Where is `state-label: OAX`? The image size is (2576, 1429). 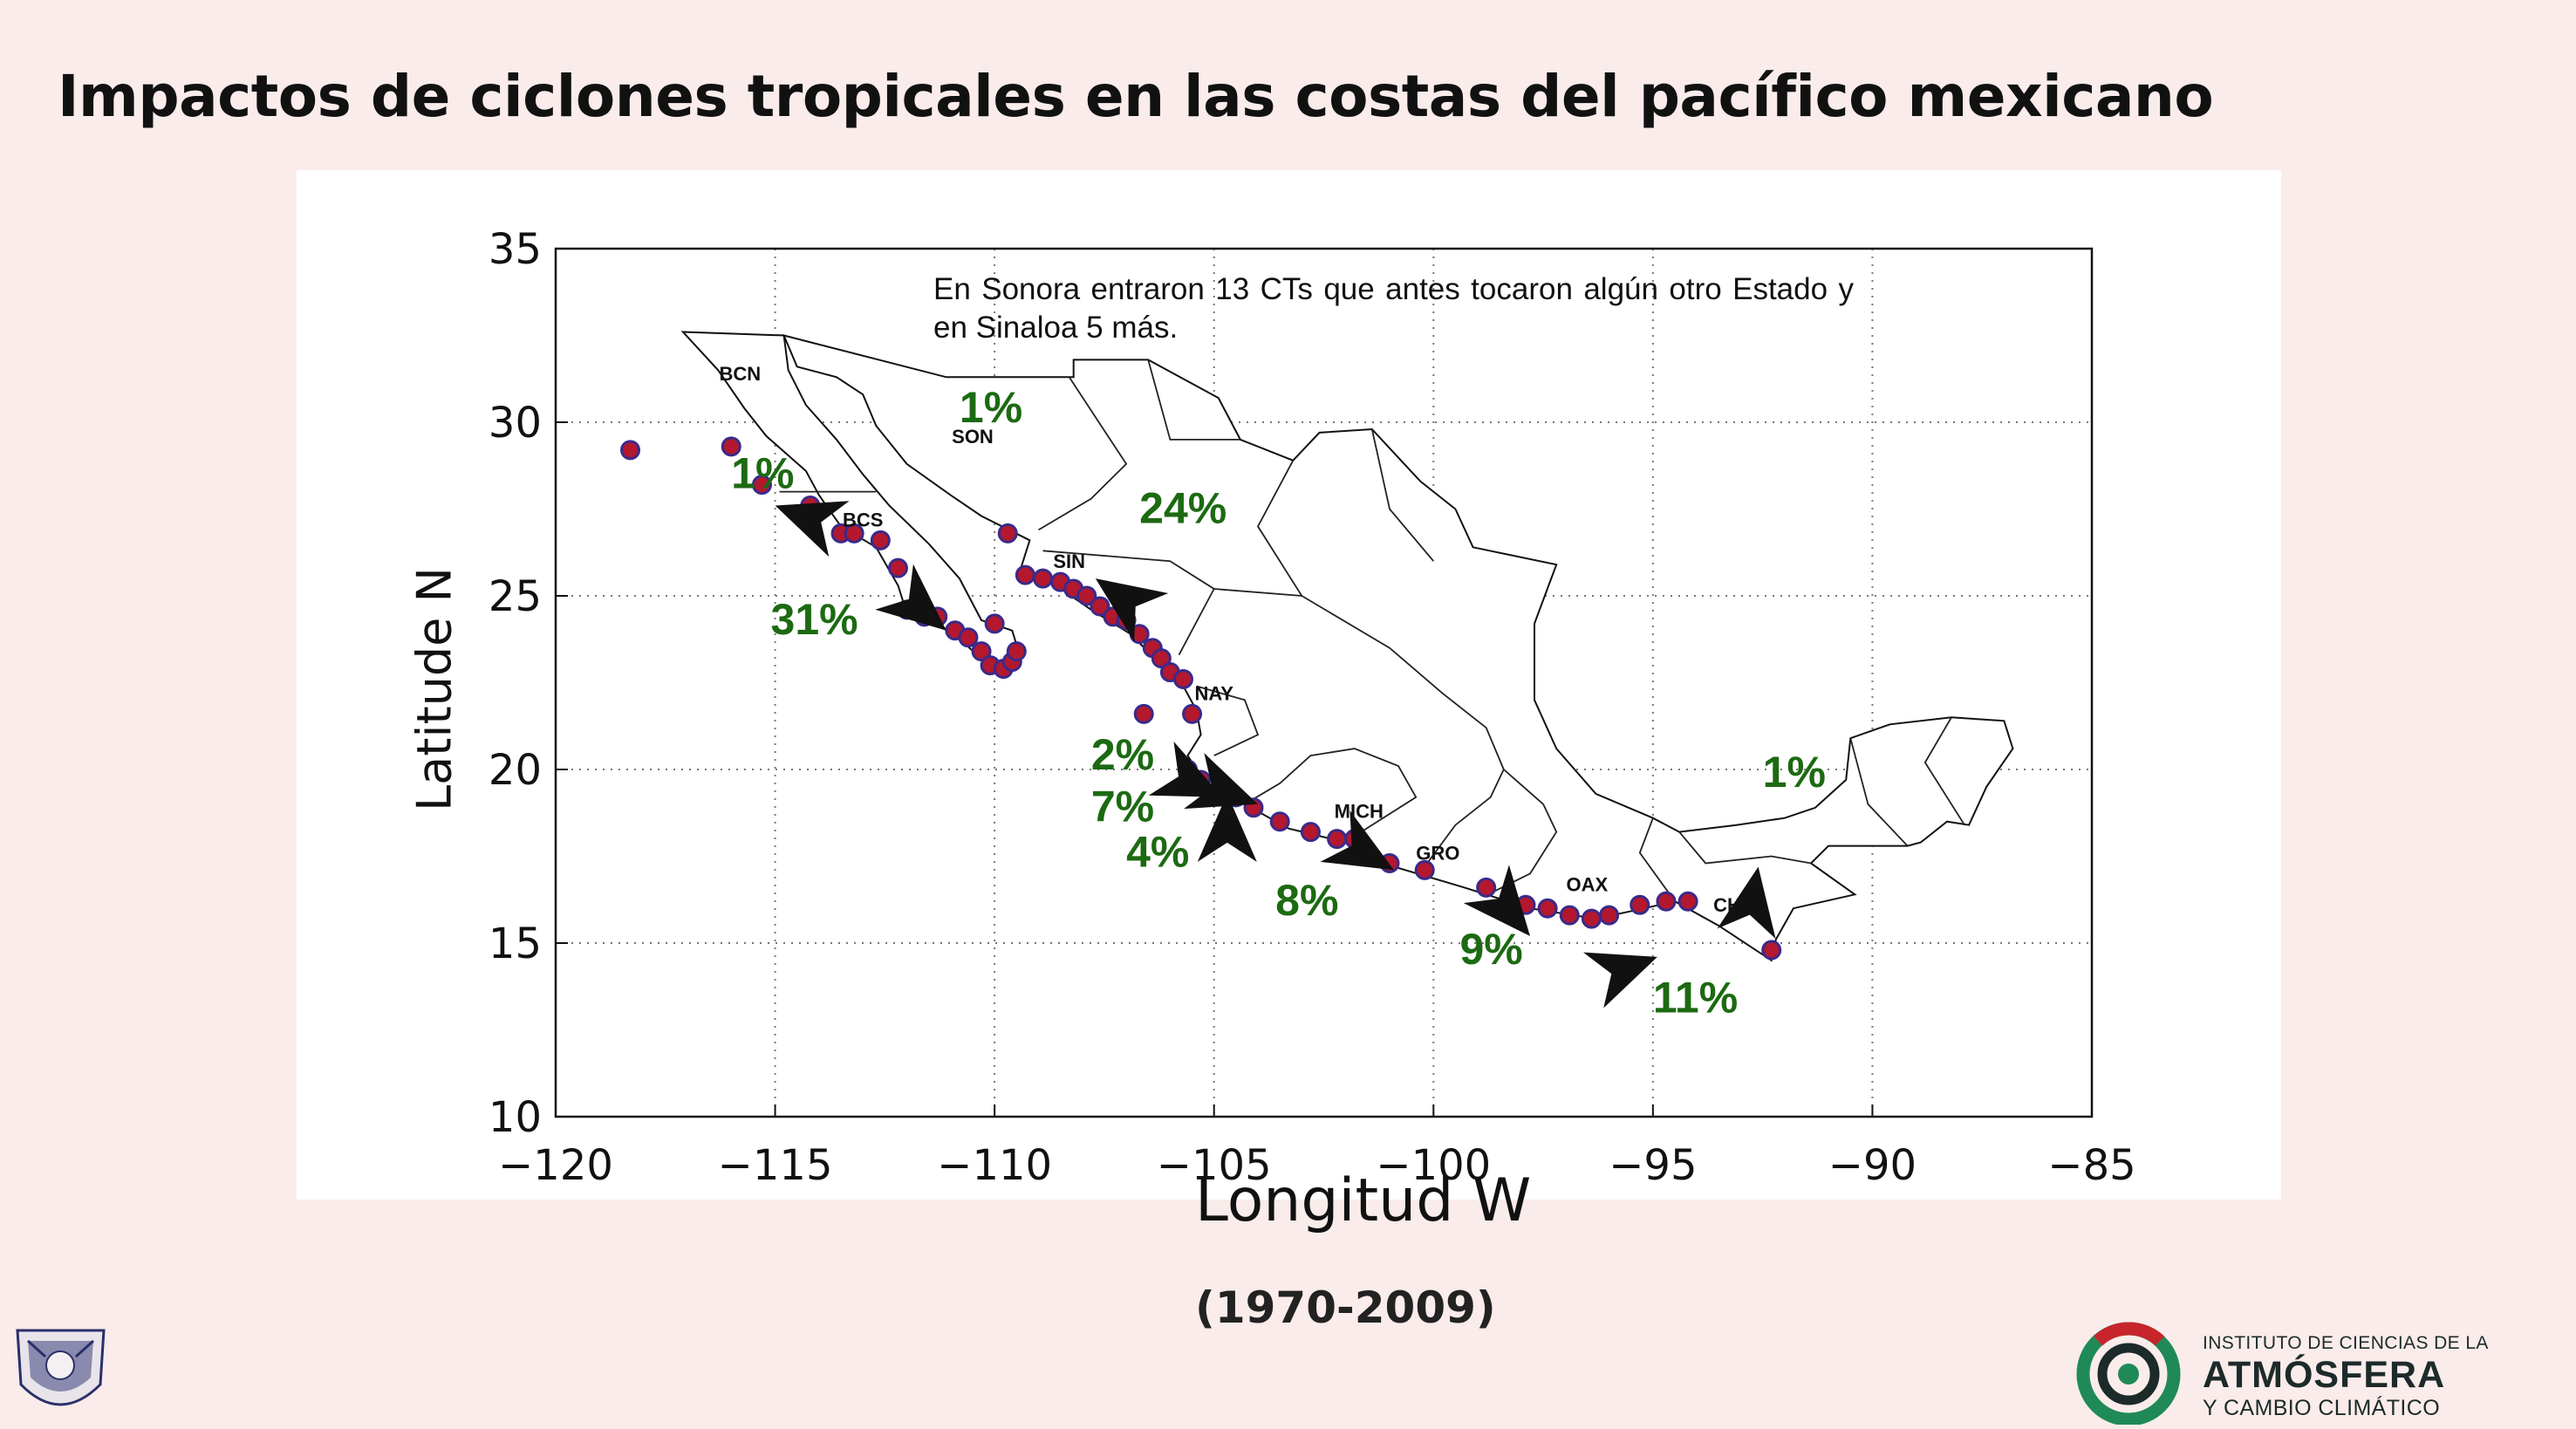
state-label: OAX is located at coordinates (1588, 884).